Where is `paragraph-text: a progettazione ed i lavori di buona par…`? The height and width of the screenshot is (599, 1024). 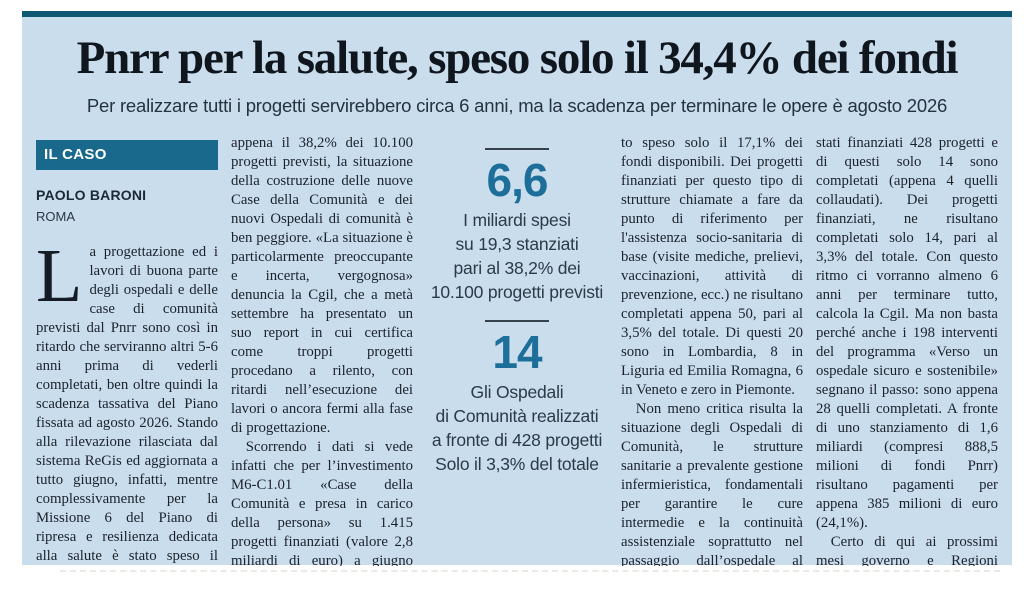
paragraph-text: a progettazione ed i lavori di buona par… is located at coordinates (127, 404).